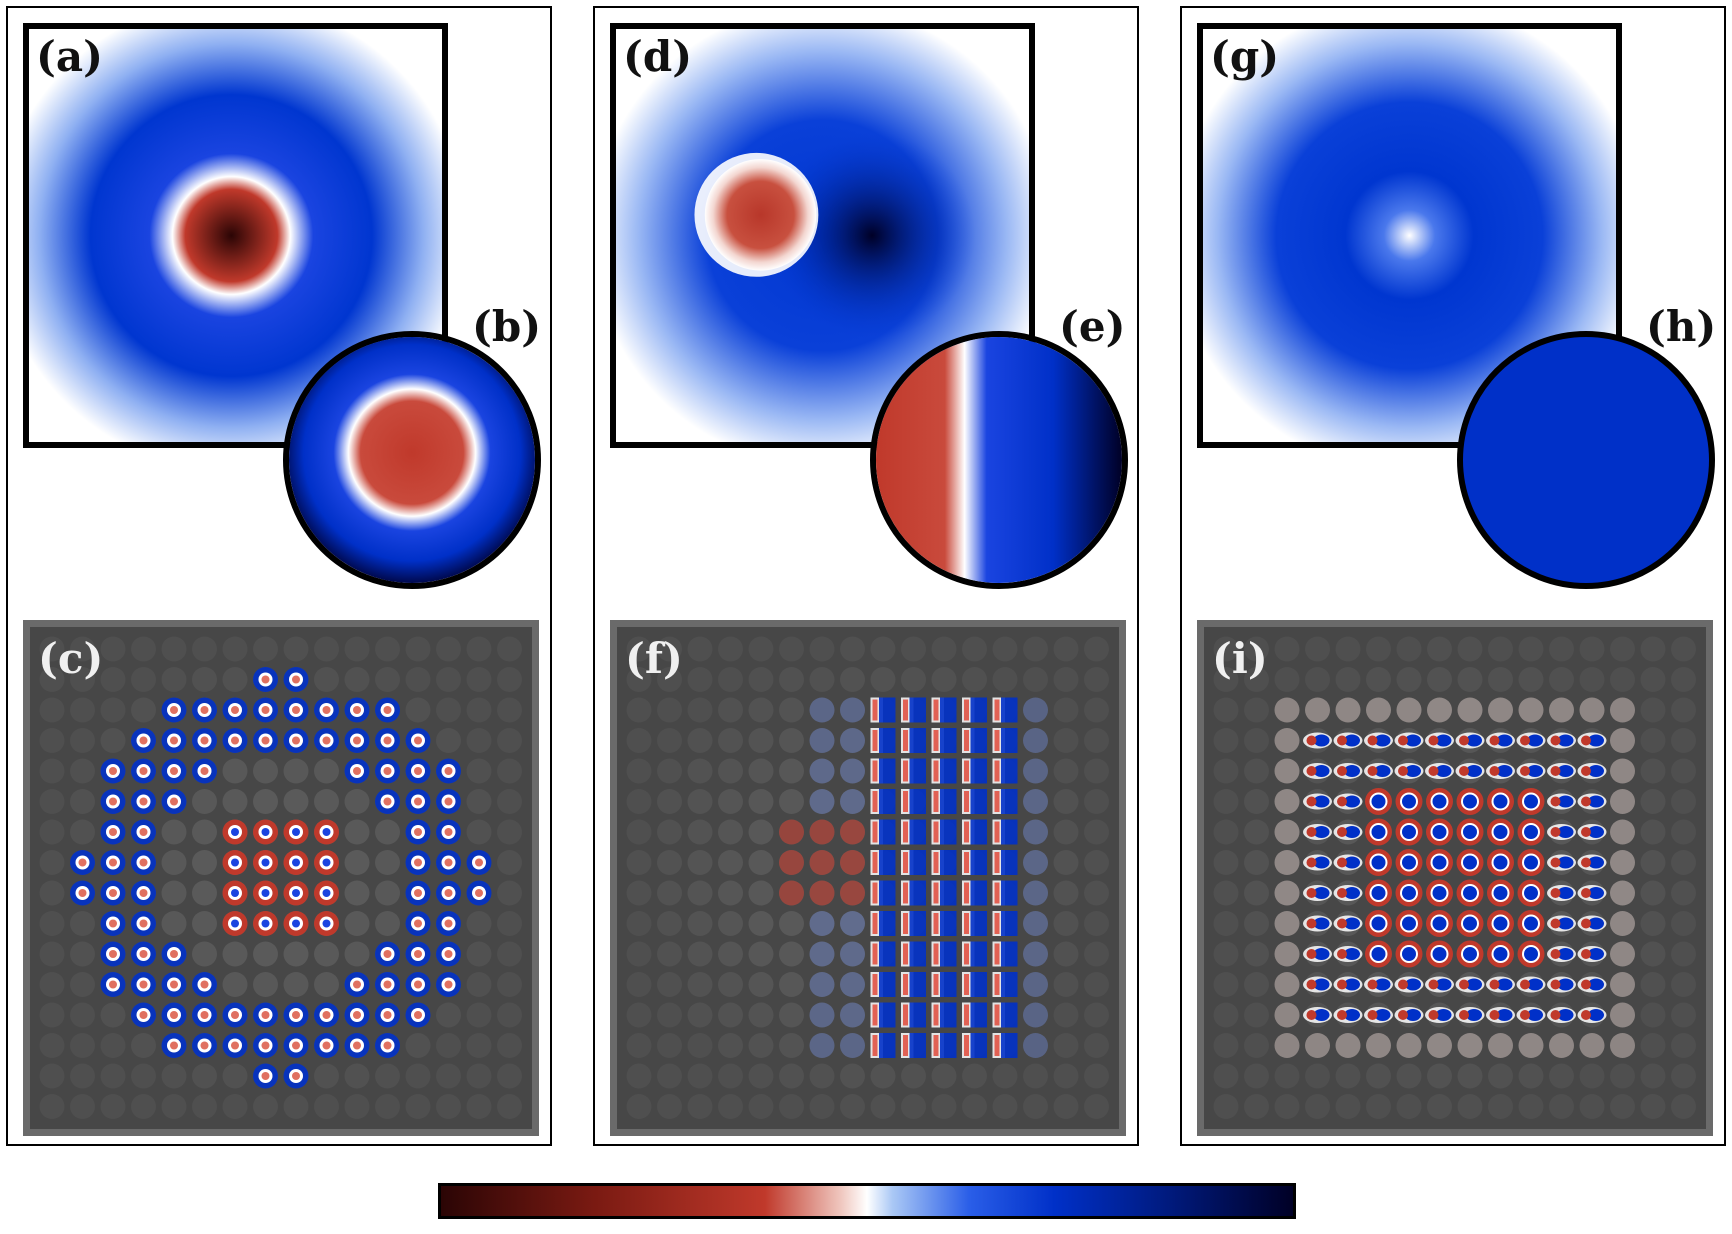 The width and height of the screenshot is (1732, 1234). Describe the element at coordinates (999, 460) in the screenshot. I see `boundary-plot-e` at that location.